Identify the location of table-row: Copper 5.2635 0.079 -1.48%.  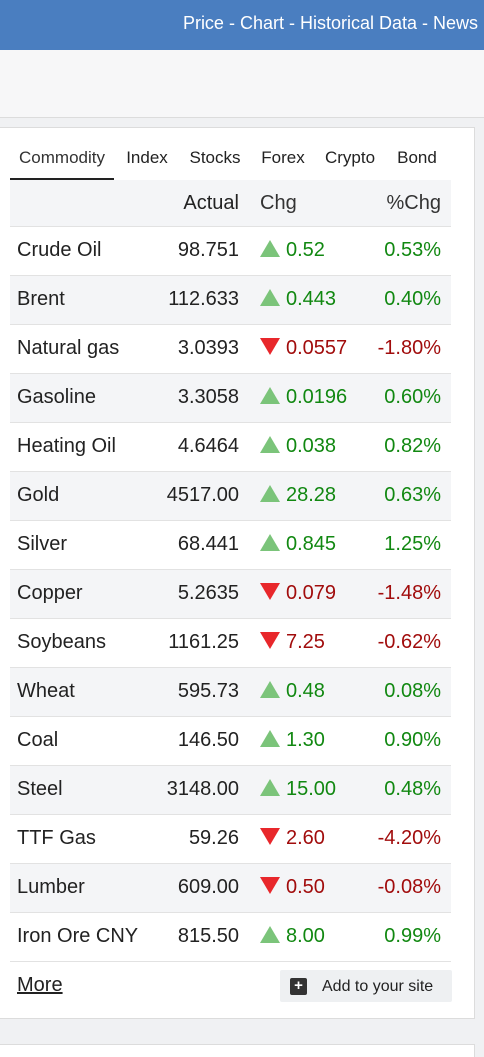
(230, 594).